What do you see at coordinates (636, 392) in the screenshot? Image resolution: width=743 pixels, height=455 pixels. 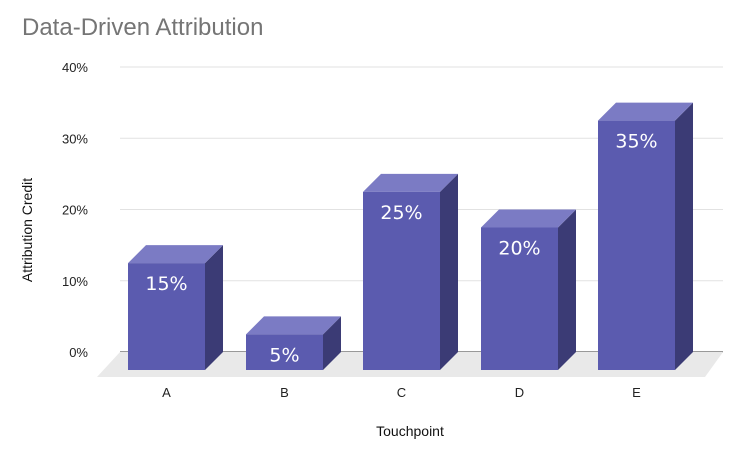 I see `x-tick-label: E` at bounding box center [636, 392].